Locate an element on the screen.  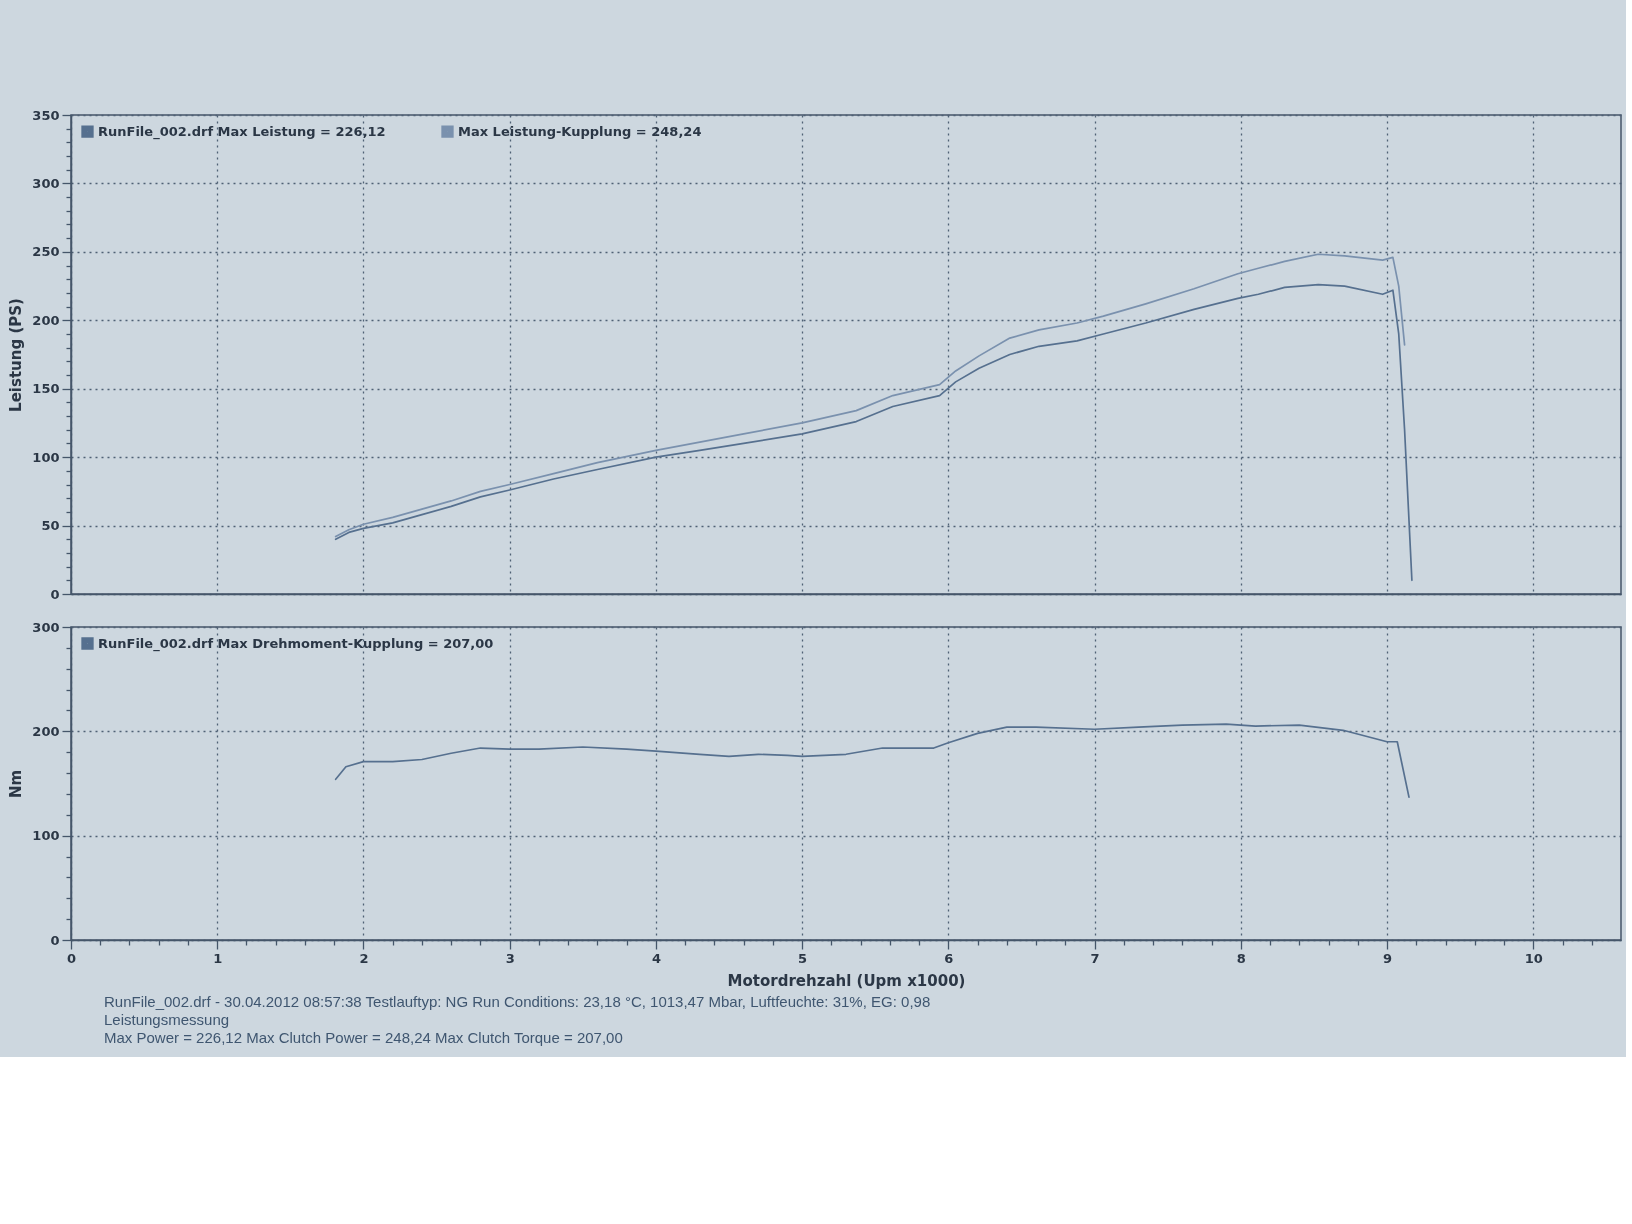
text: Leistungsmessung is located at coordinates (167, 1019).